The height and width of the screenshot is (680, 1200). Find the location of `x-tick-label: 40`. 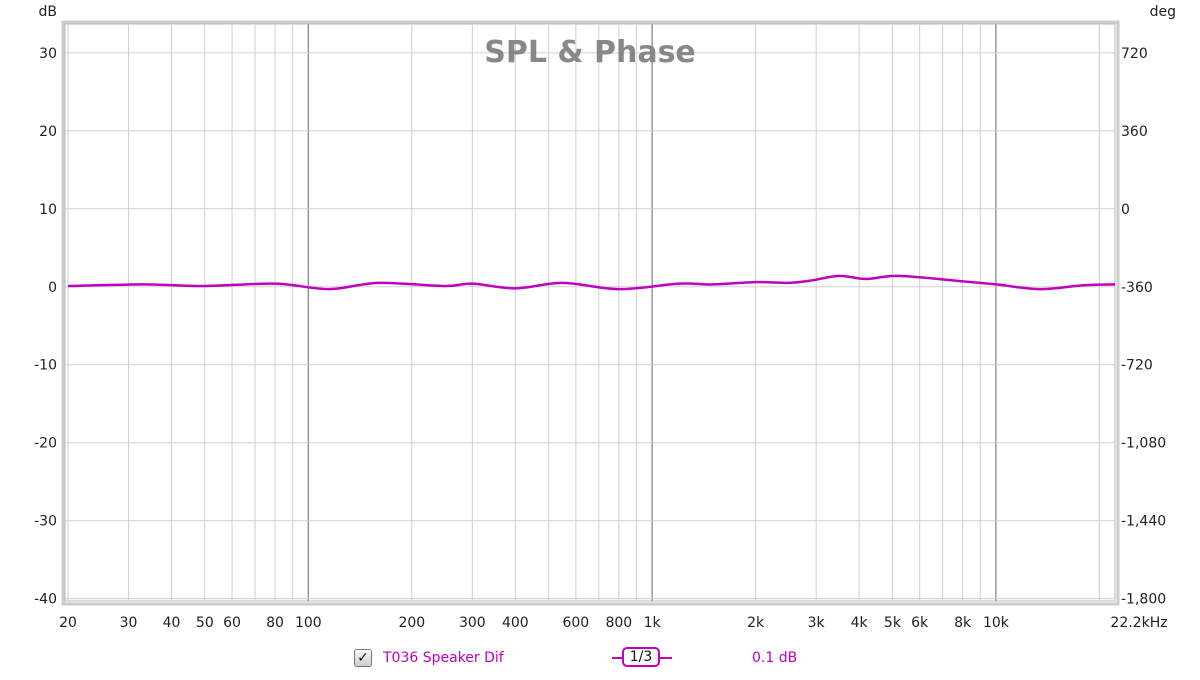

x-tick-label: 40 is located at coordinates (172, 623).